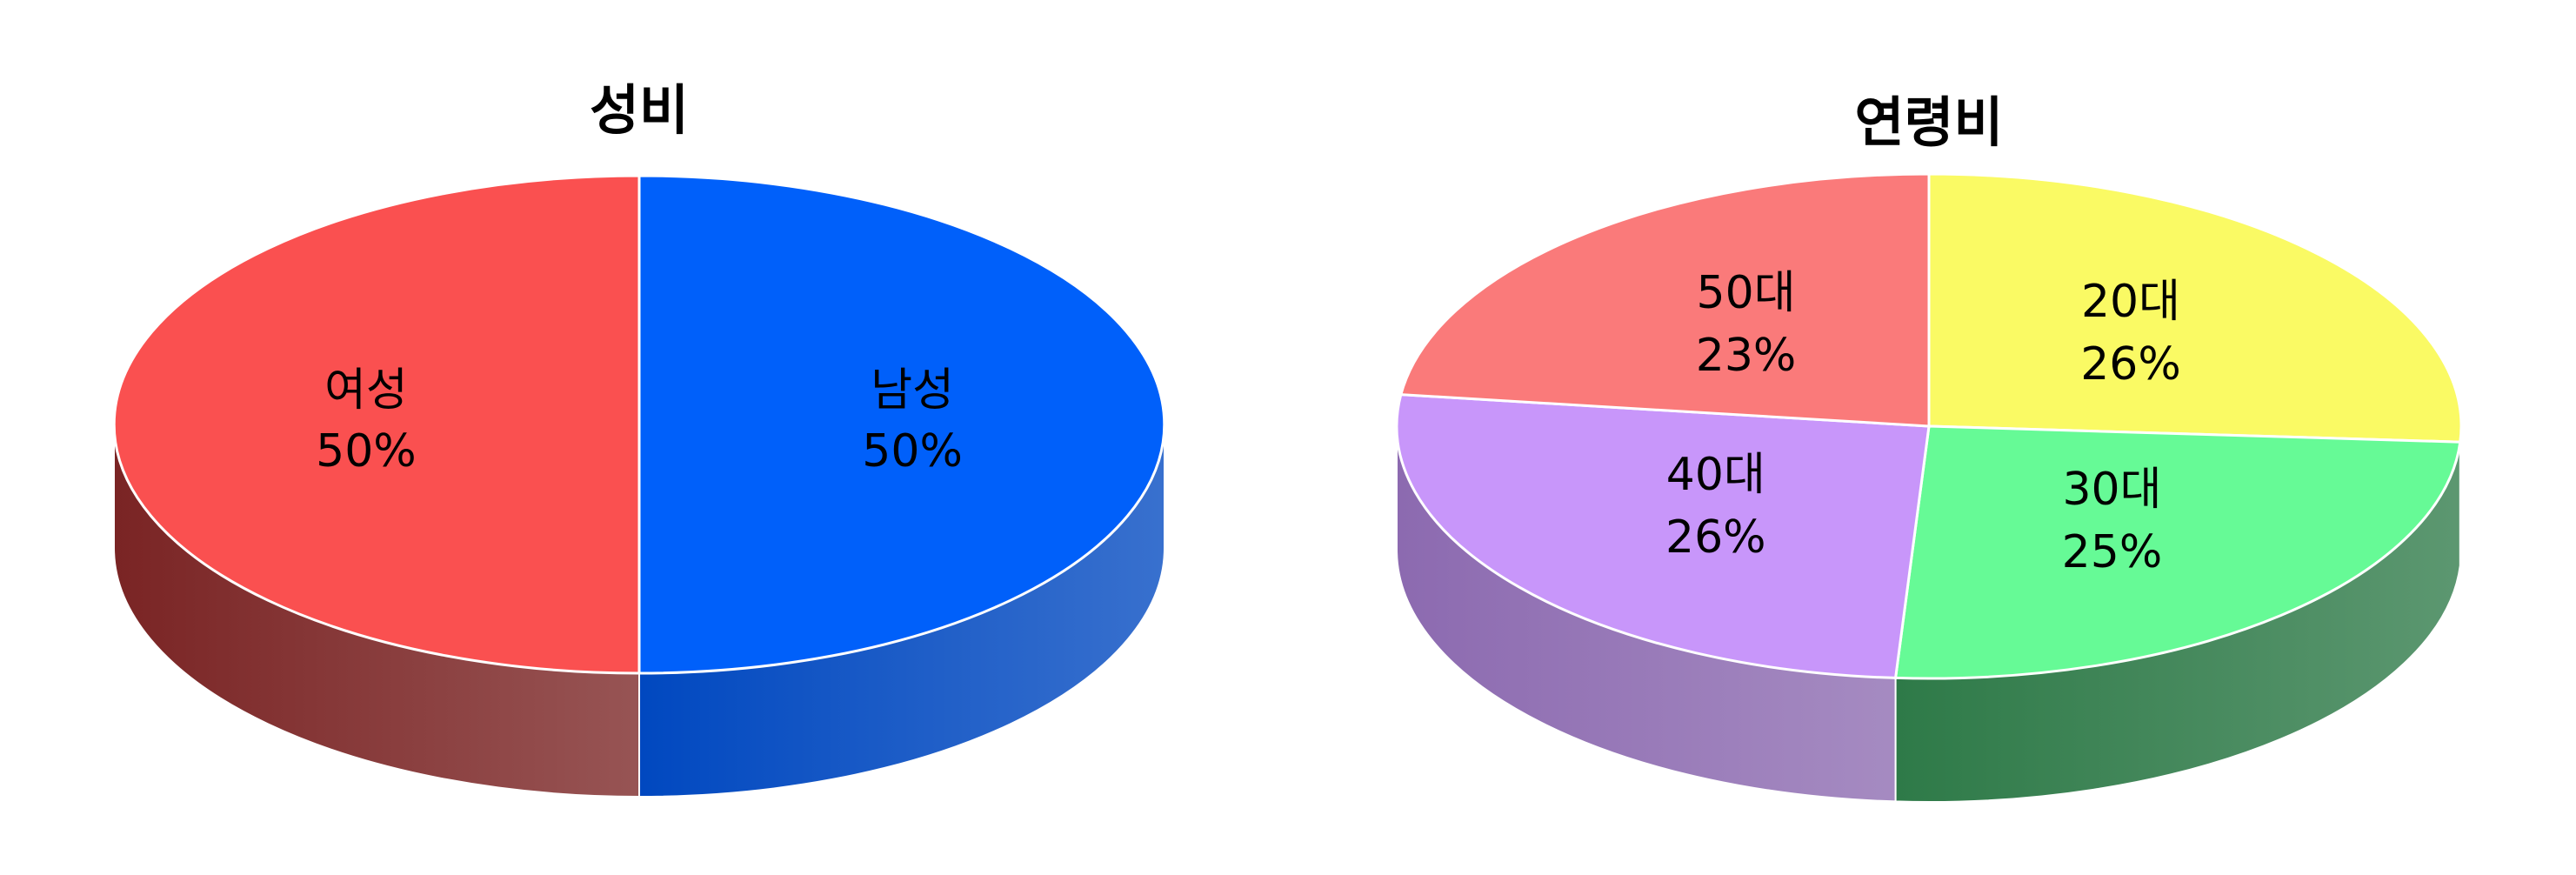 The width and height of the screenshot is (2576, 875). Describe the element at coordinates (913, 390) in the screenshot. I see `slice-category-label: 남성` at that location.